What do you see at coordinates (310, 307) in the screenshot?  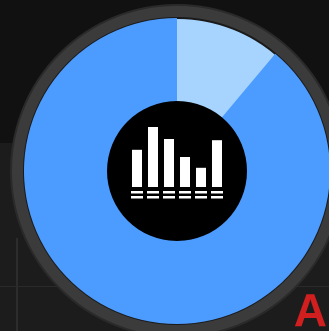 I see `corner-letter: A` at bounding box center [310, 307].